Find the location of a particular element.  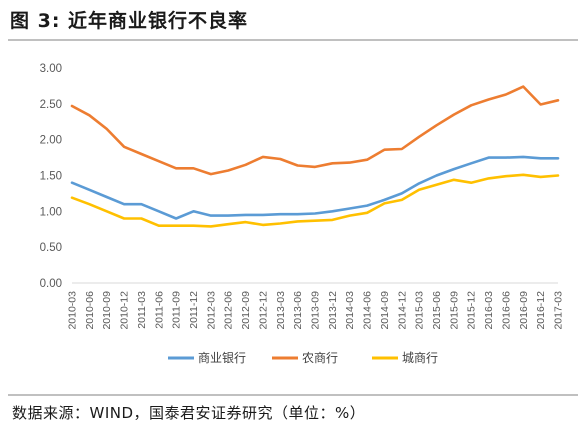

x-tick-label: 2014-09 is located at coordinates (385, 310).